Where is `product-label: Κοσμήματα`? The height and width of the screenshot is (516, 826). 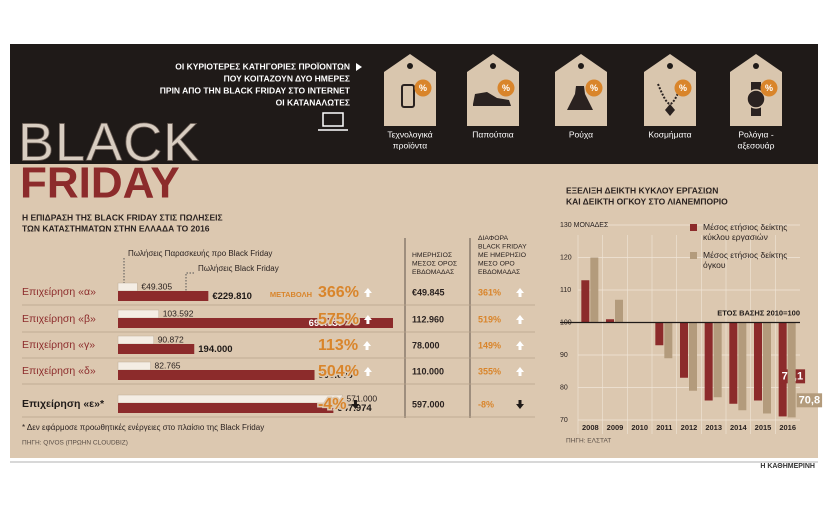 product-label: Κοσμήματα is located at coordinates (669, 134).